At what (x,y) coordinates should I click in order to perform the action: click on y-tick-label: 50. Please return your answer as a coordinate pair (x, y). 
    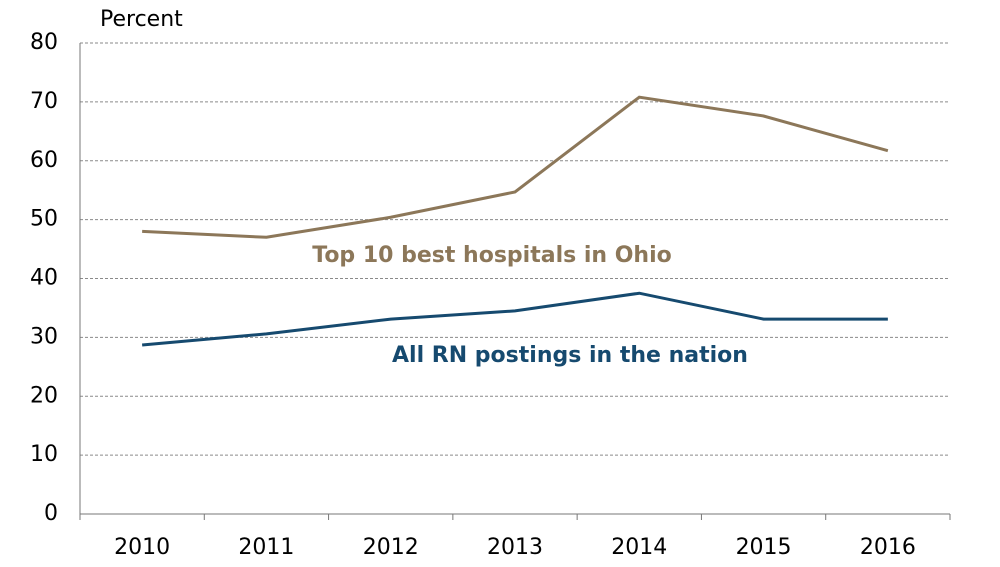
    Looking at the image, I should click on (44, 219).